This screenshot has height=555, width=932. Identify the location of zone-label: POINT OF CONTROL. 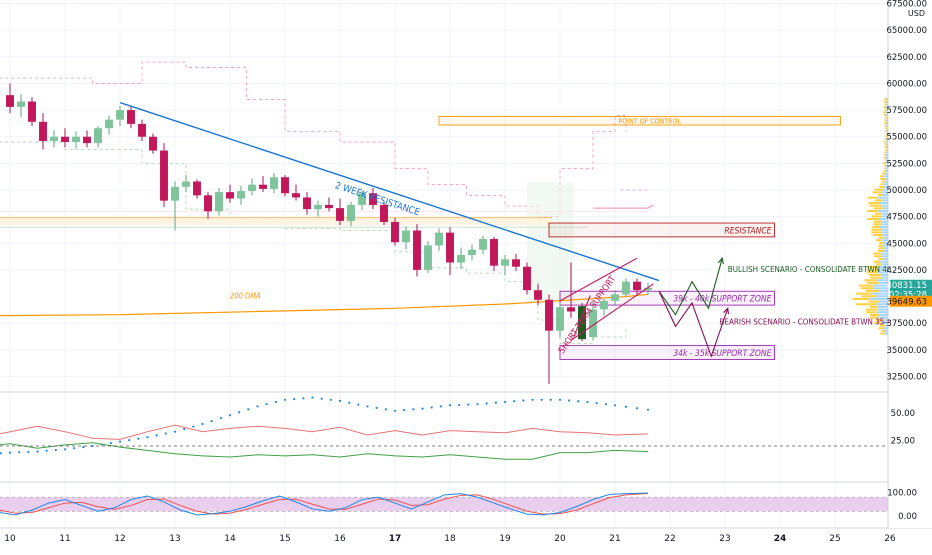
(650, 122).